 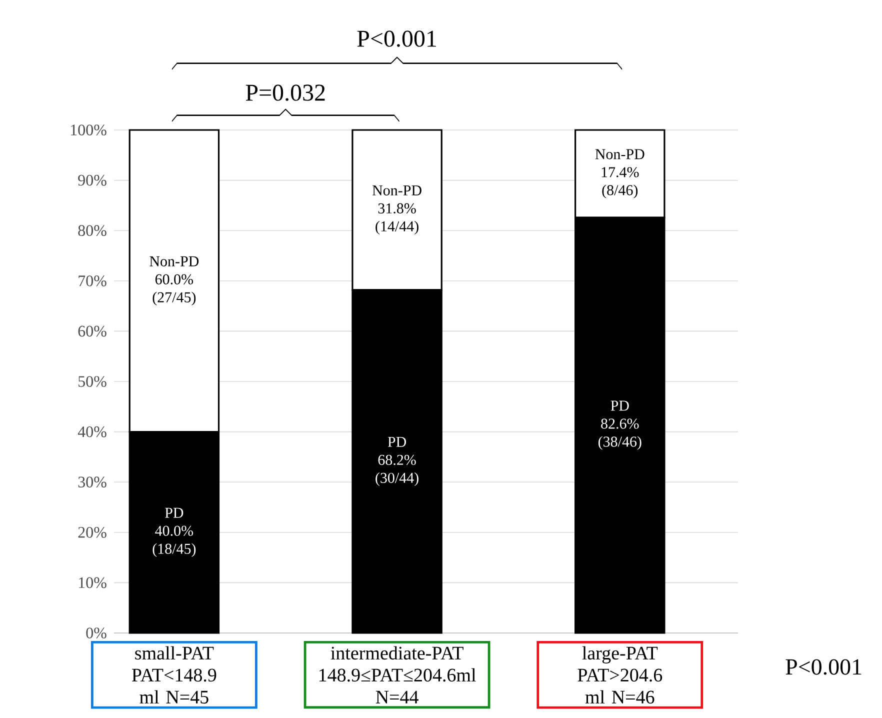 I want to click on y-tick-label: 30%, so click(x=92, y=482).